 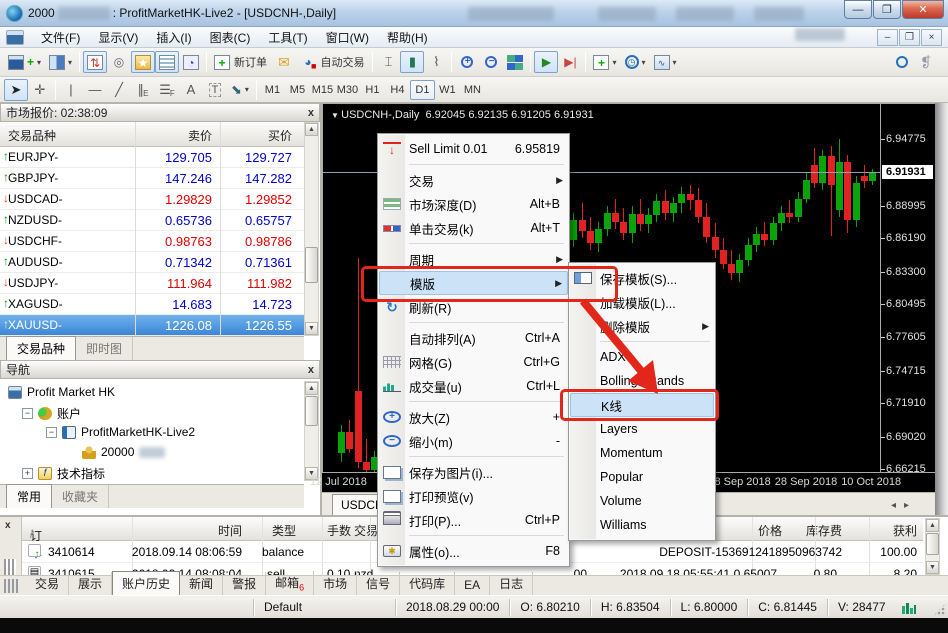 I want to click on arrows-tool: ⬊ ▾, so click(x=240, y=89).